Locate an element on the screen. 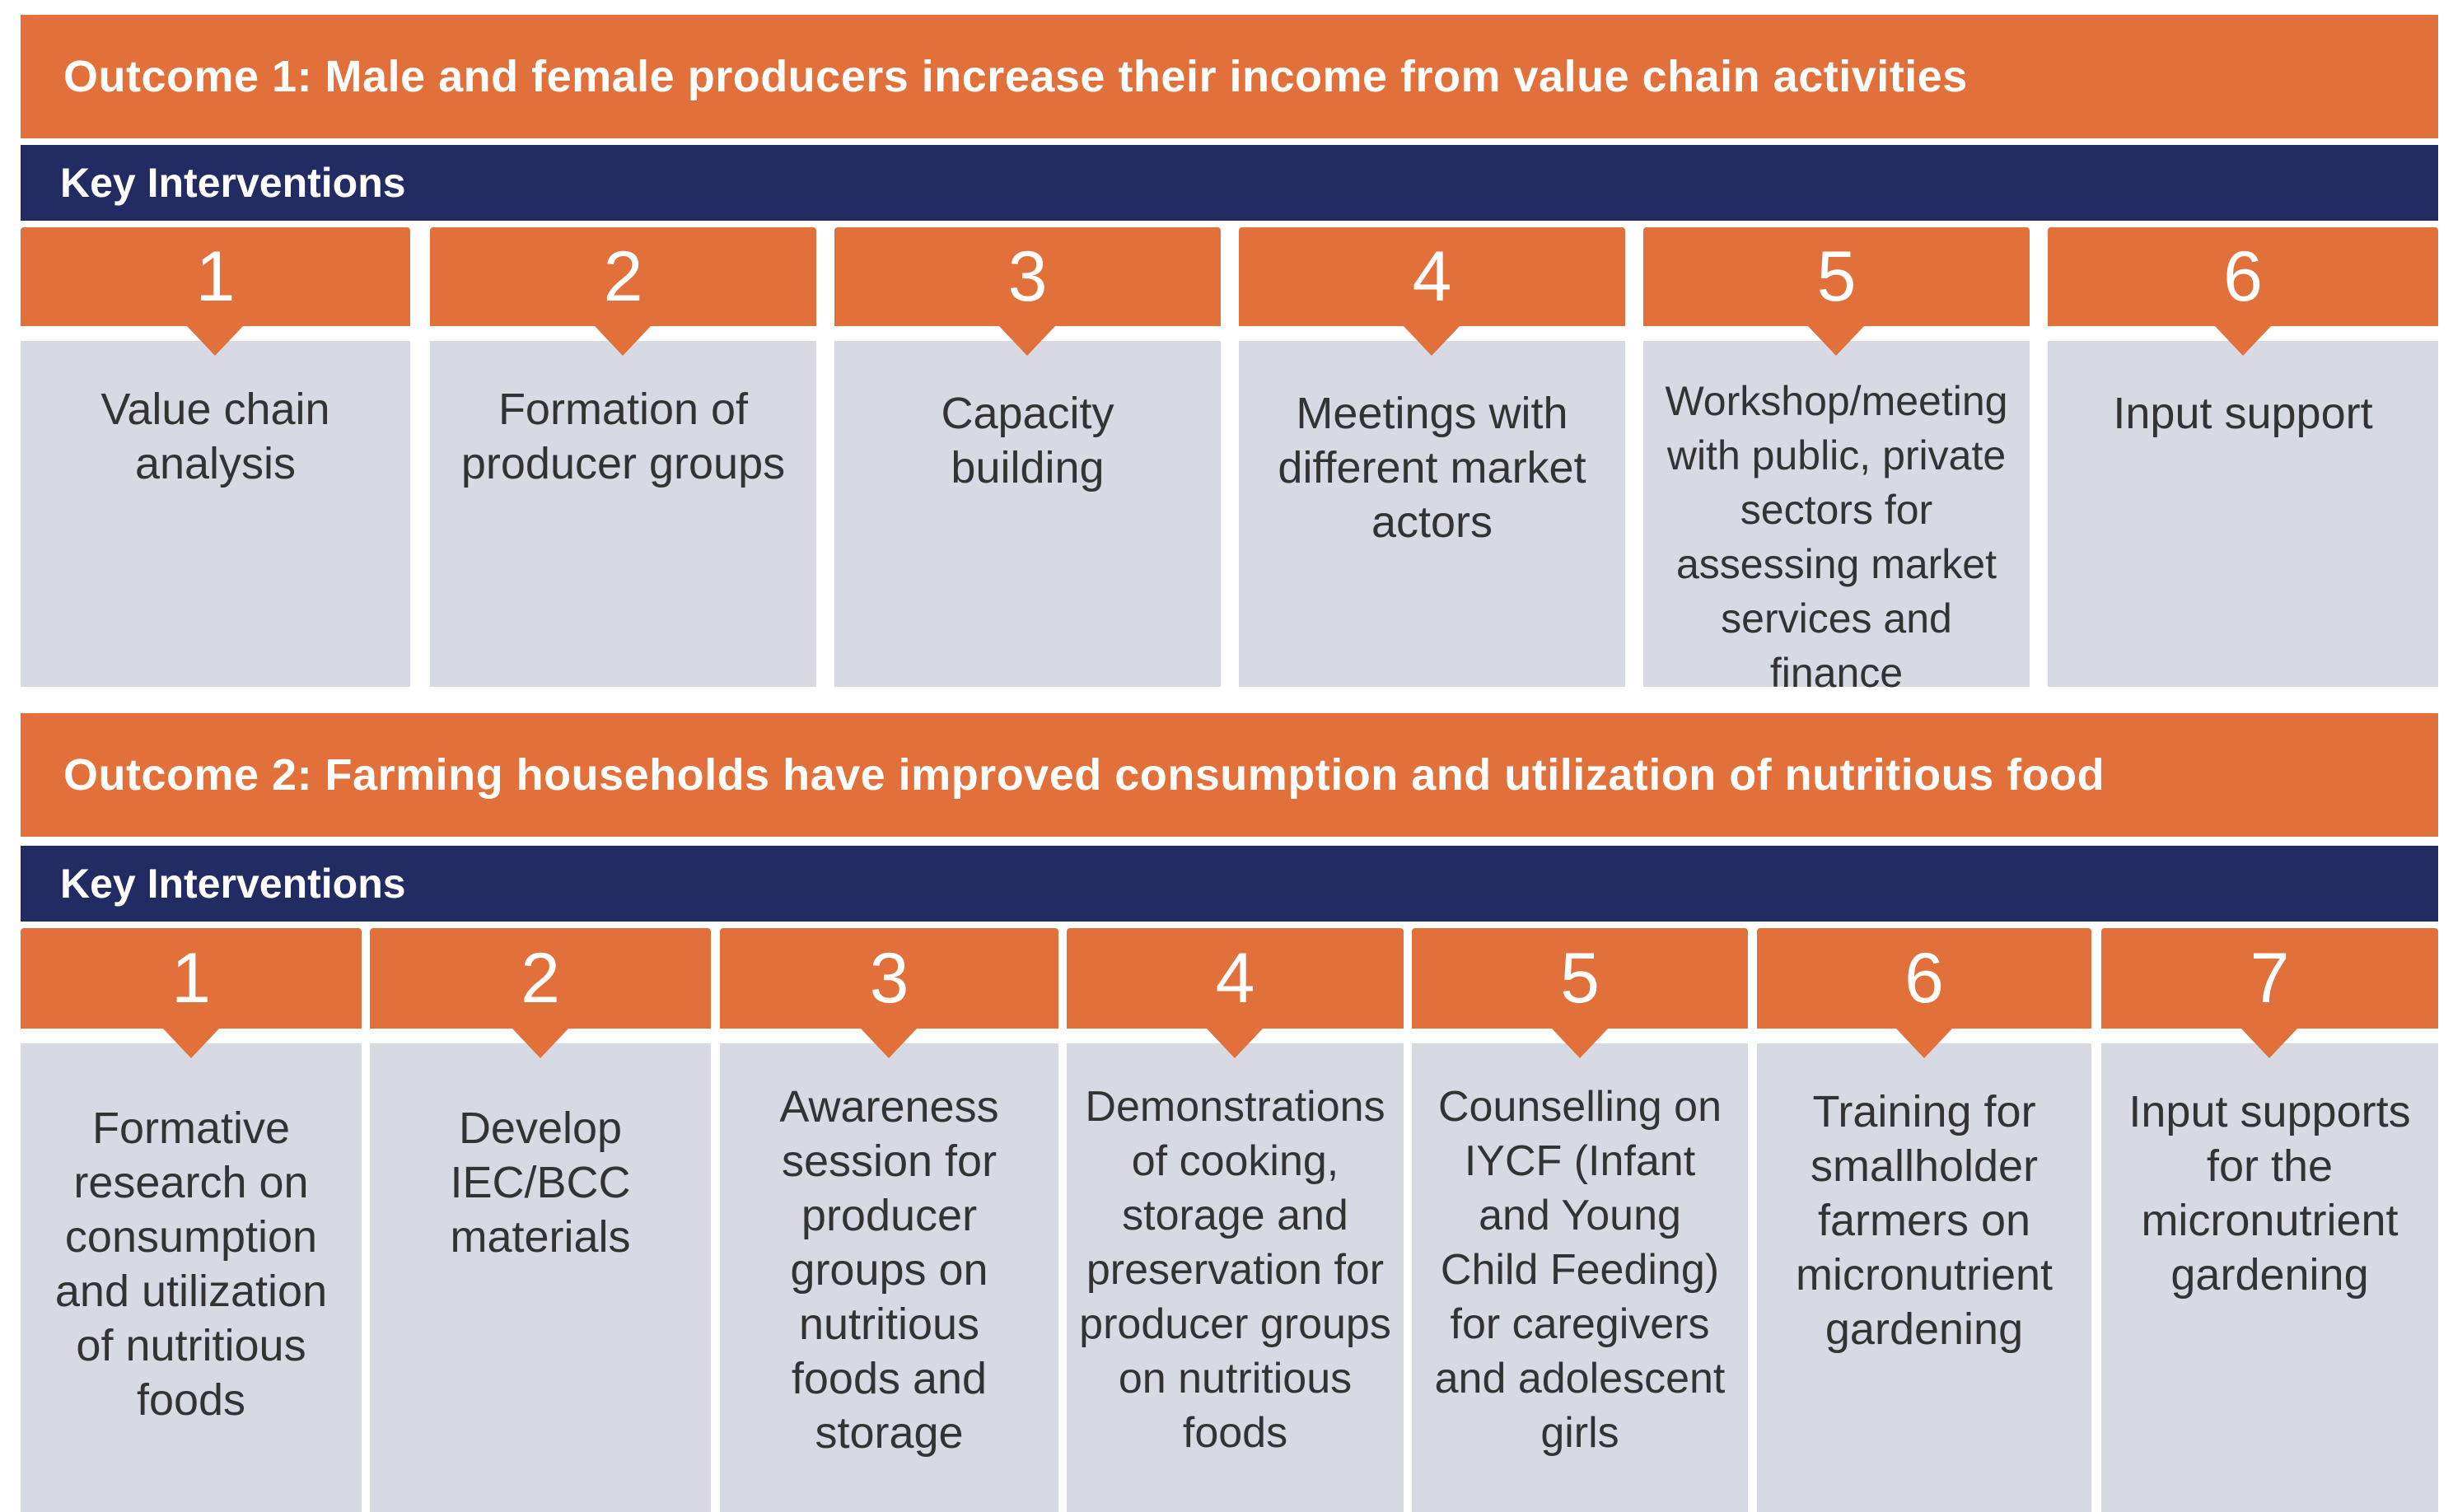  outcome-1-intervention-6: 6 Input support is located at coordinates (2243, 457).